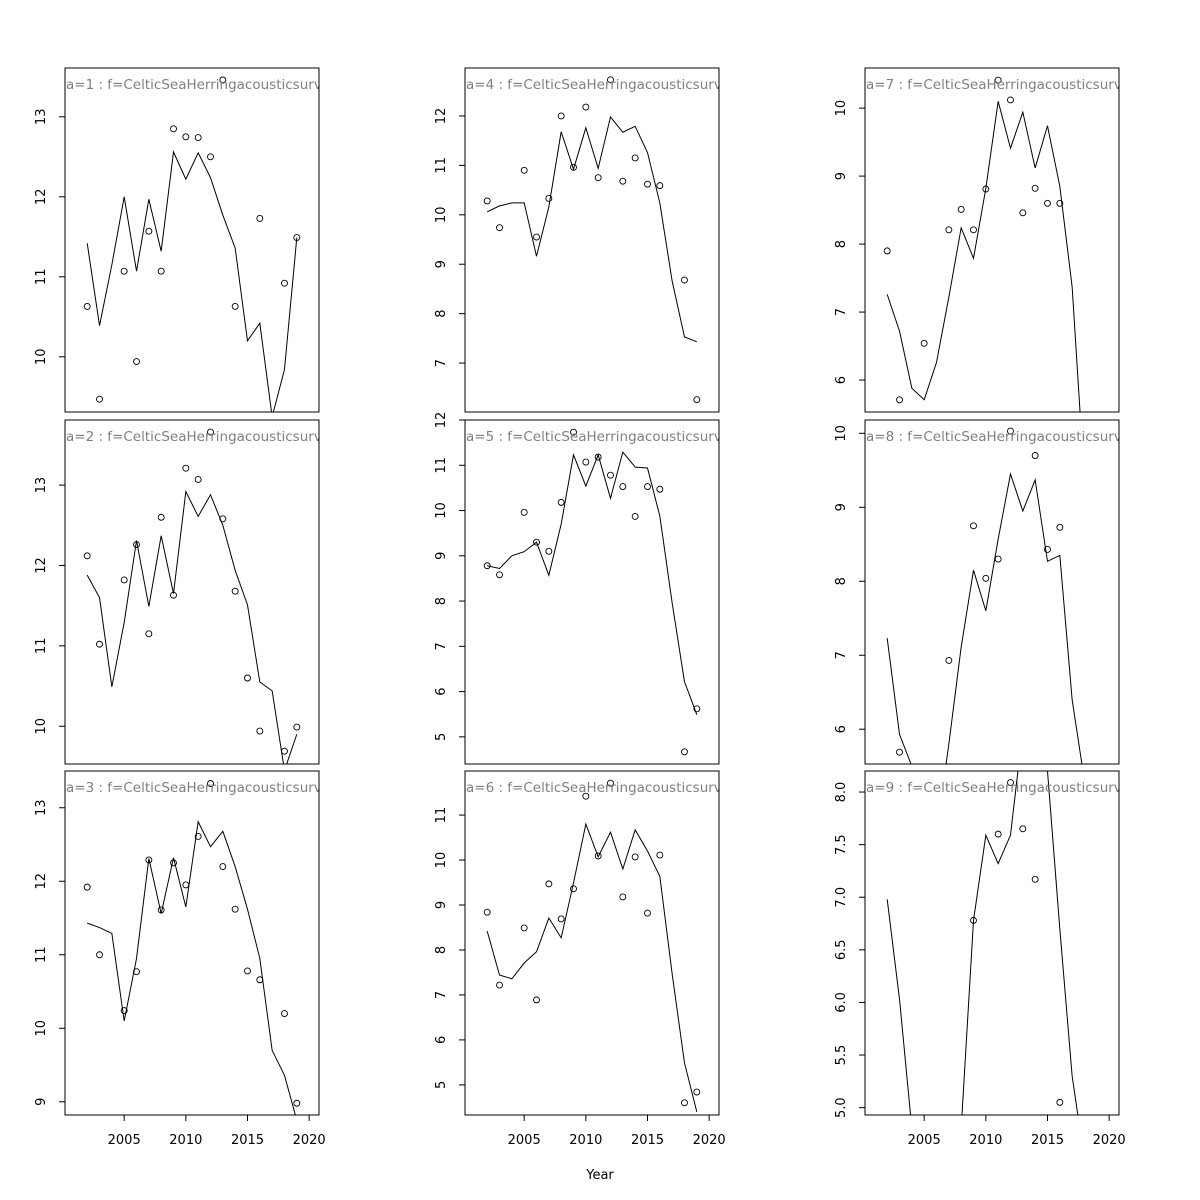  I want to click on y-tick-label: 5, so click(441, 1085).